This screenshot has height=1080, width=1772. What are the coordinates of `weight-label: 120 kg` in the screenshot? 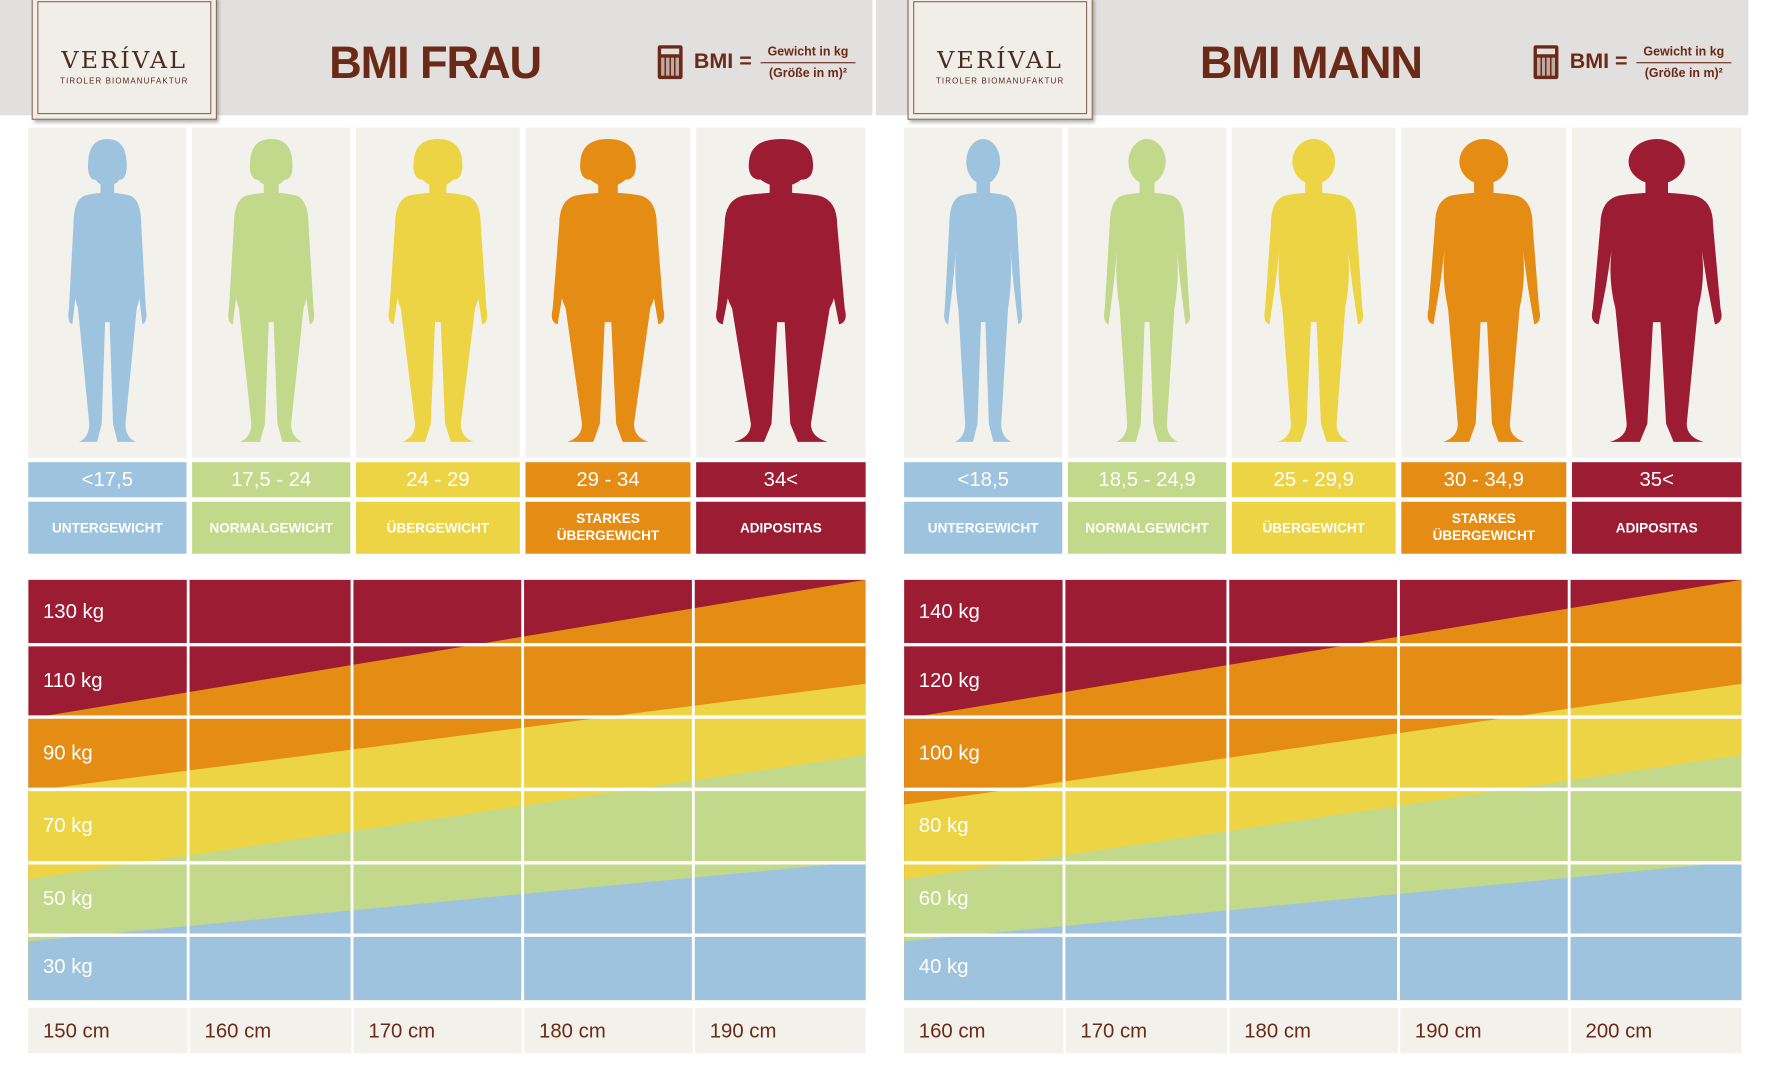 It's located at (949, 680).